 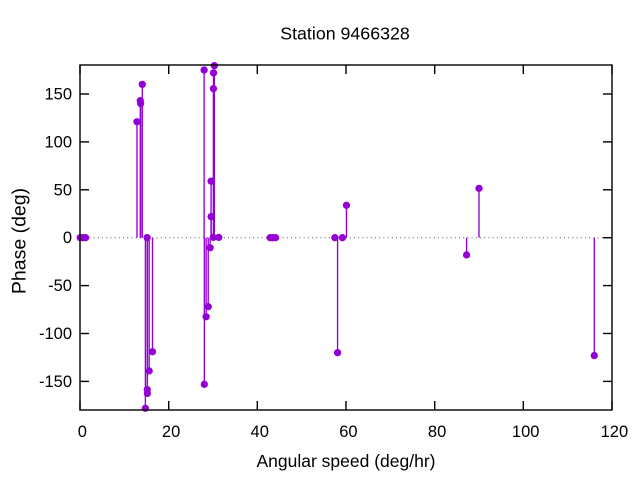 I want to click on svg-text: 80, so click(x=437, y=432).